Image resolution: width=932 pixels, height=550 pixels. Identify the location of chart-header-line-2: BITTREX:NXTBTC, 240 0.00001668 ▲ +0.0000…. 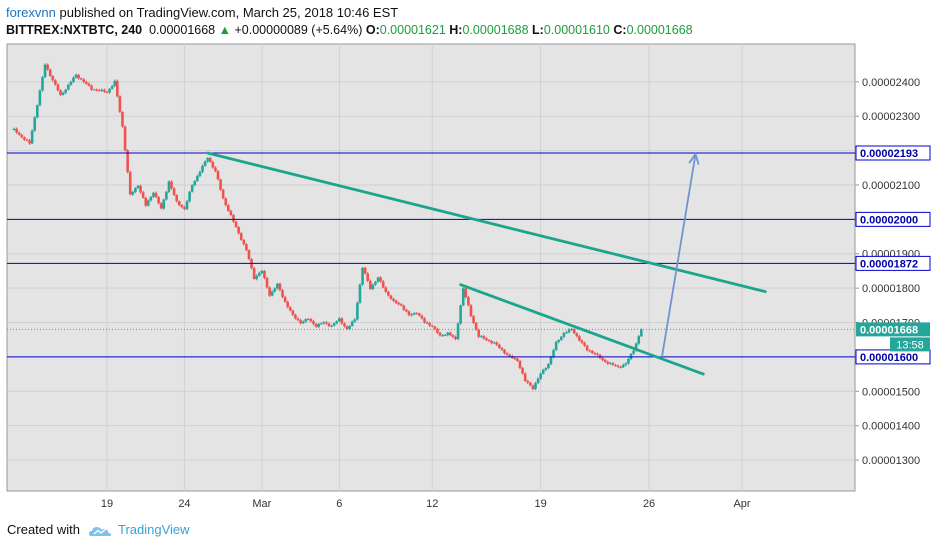
(349, 30).